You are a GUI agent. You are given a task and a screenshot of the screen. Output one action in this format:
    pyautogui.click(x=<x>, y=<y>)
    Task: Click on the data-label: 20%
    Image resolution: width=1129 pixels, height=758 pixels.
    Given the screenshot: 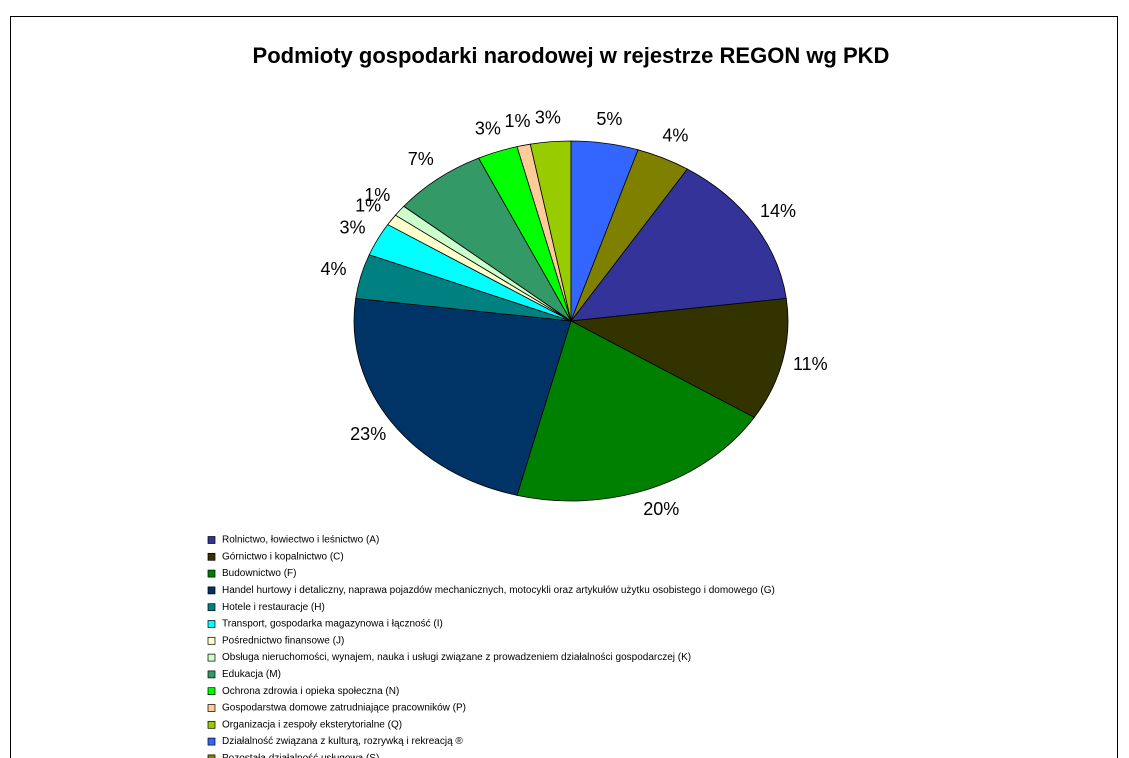 What is the action you would take?
    pyautogui.click(x=661, y=509)
    